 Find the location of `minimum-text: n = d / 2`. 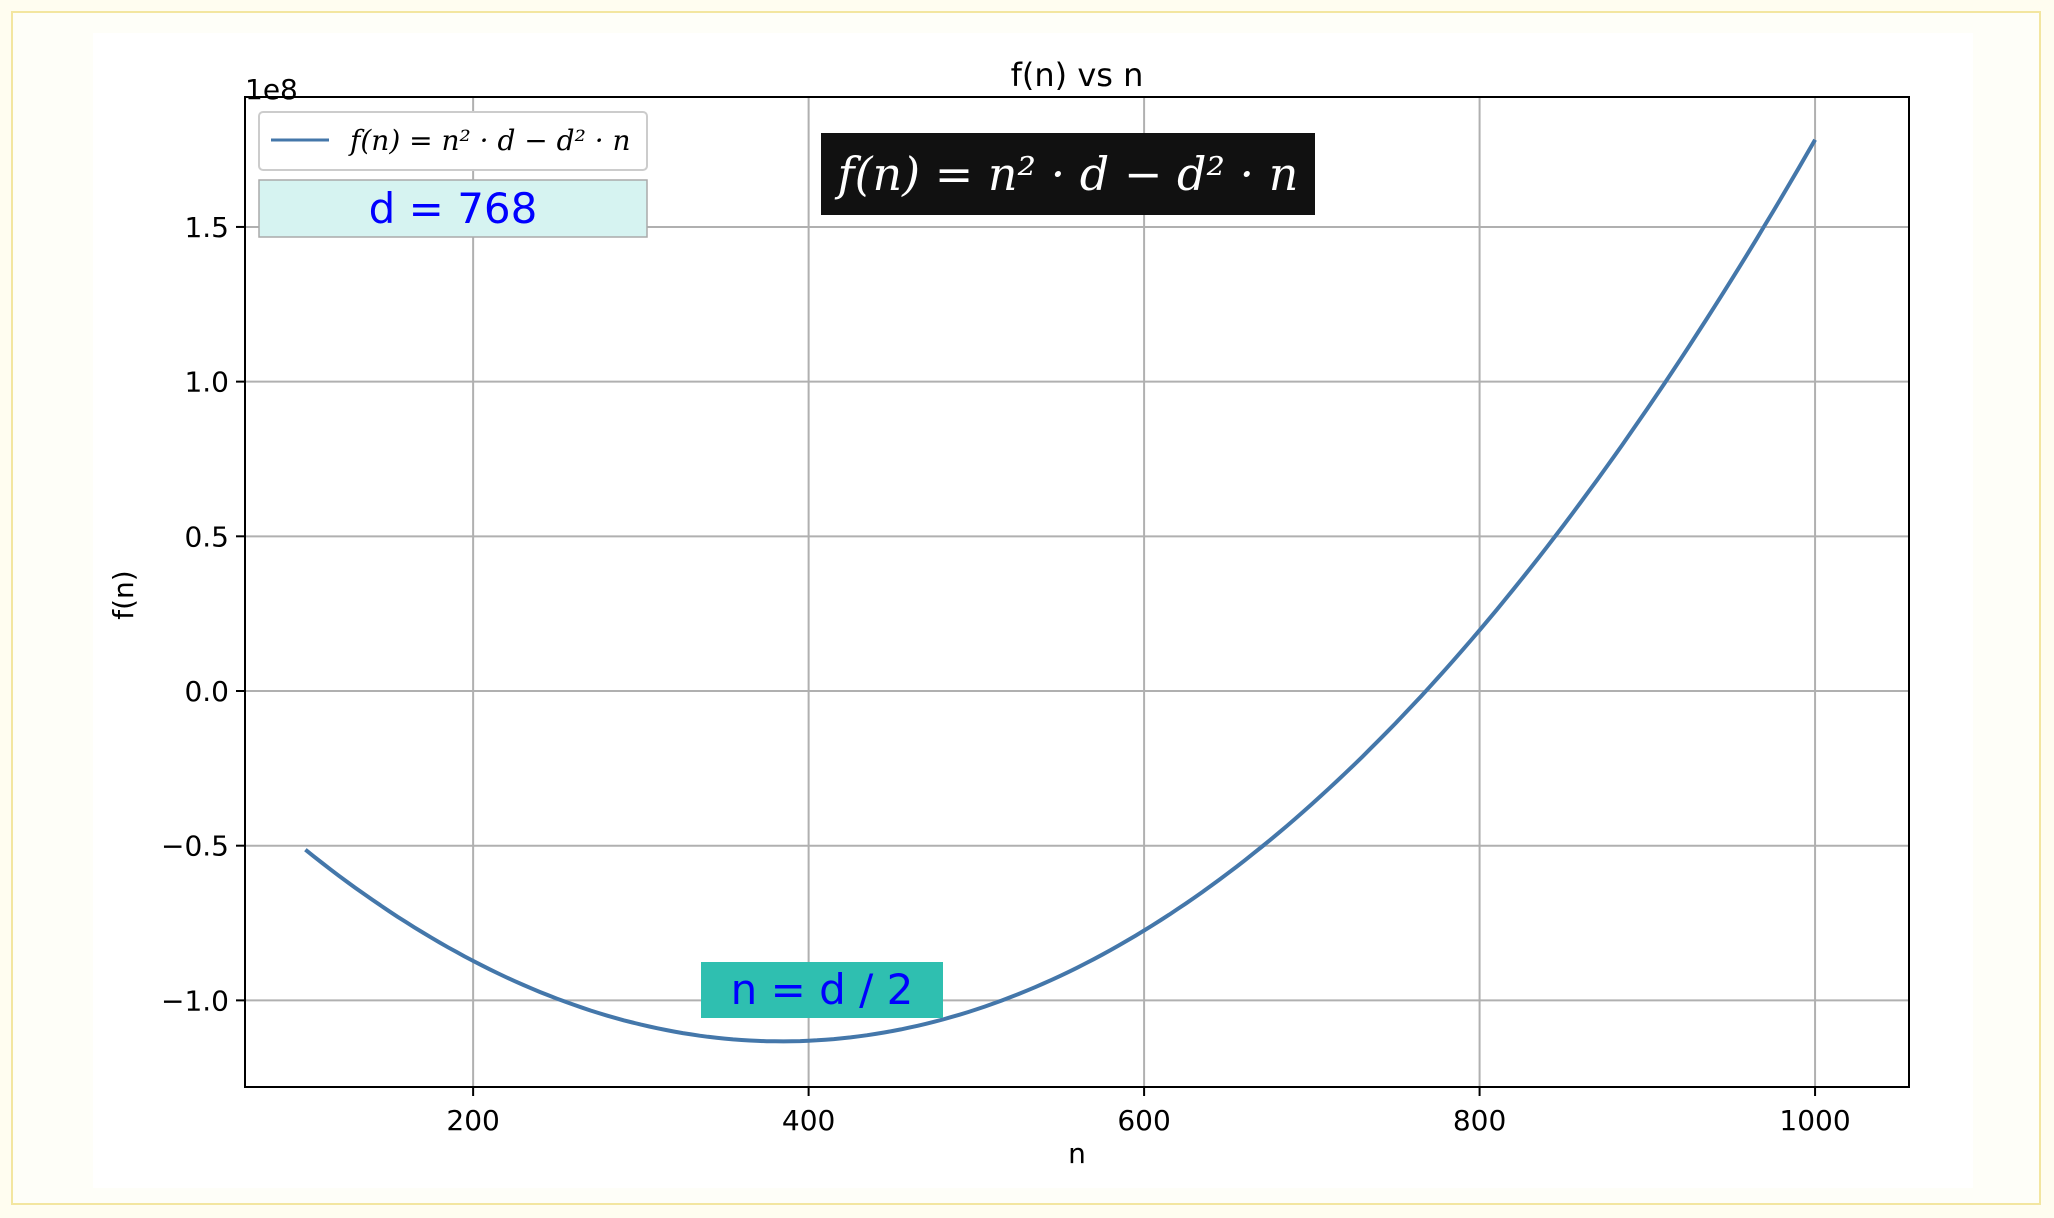

minimum-text: n = d / 2 is located at coordinates (822, 989).